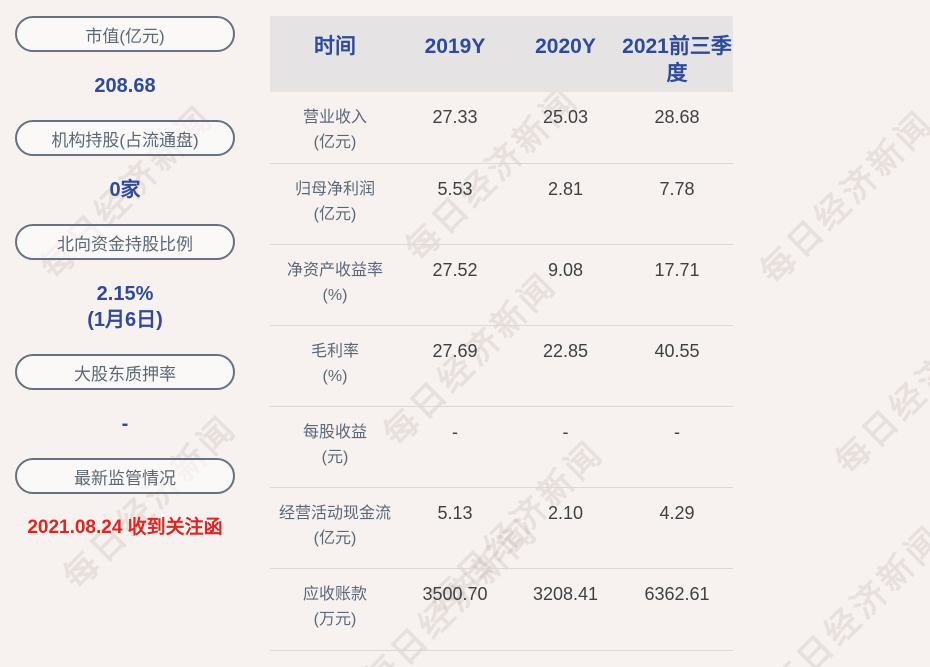  I want to click on kpi-value-line: -, so click(125, 424).